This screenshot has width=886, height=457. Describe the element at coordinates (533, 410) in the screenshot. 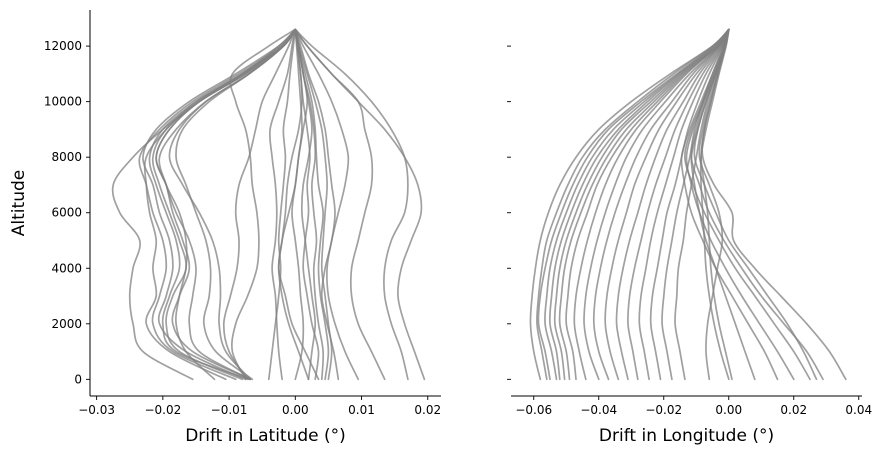

I see `x-tick-label: −0.06` at that location.